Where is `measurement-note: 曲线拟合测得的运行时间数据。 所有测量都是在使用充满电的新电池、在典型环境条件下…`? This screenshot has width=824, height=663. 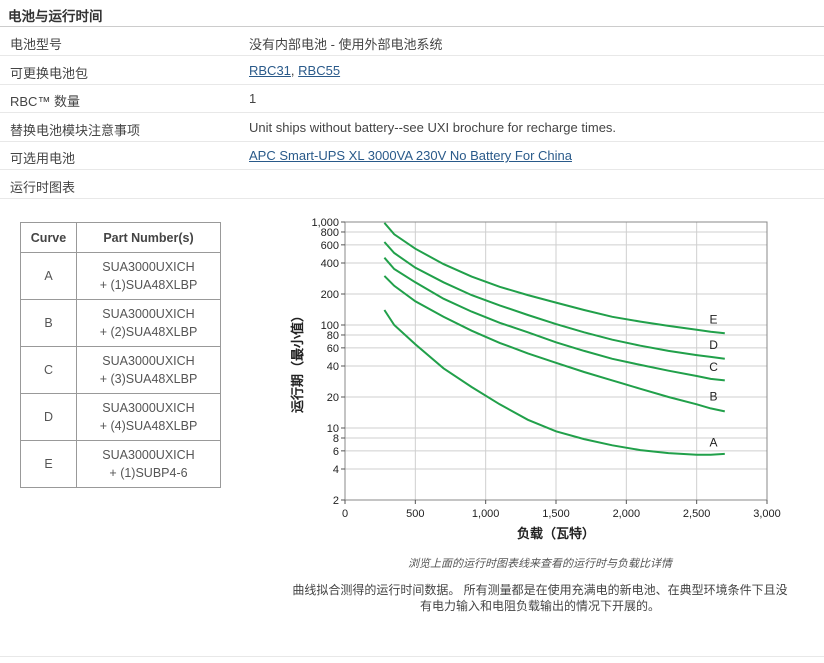 measurement-note: 曲线拟合测得的运行时间数据。 所有测量都是在使用充满电的新电池、在典型环境条件下… is located at coordinates (540, 598).